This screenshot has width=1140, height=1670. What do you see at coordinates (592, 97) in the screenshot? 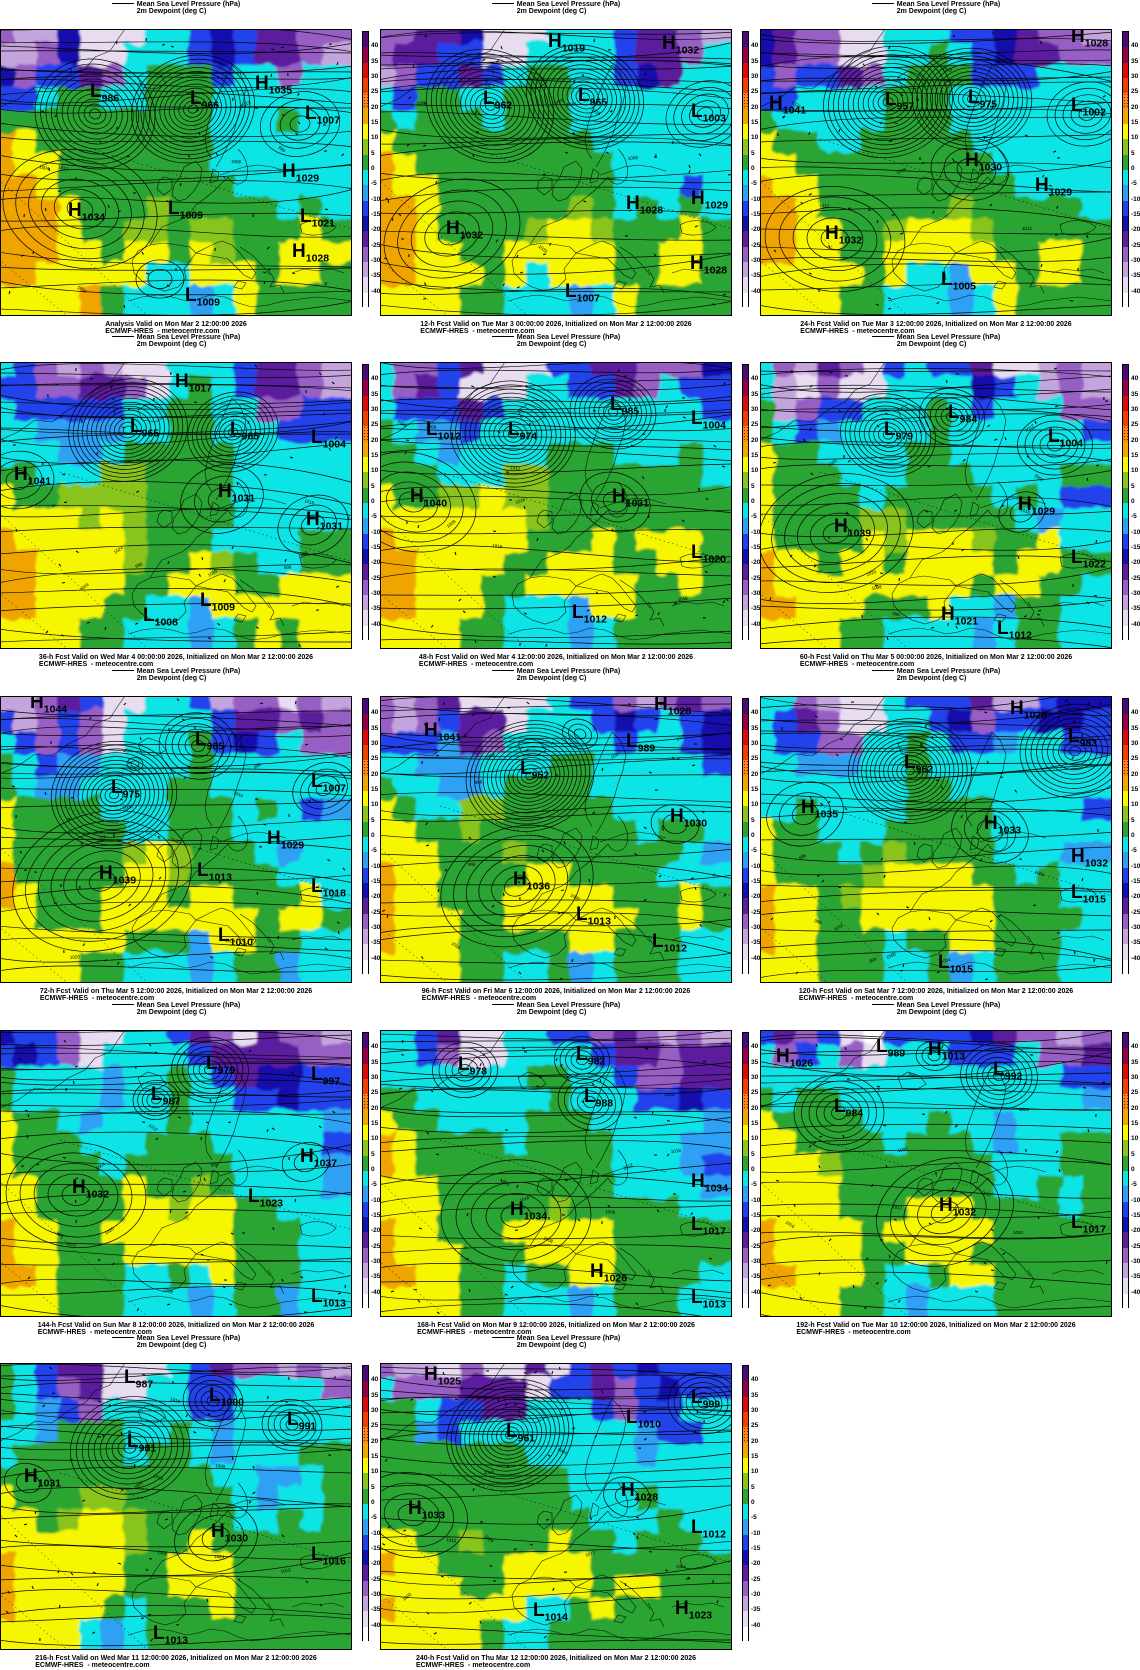
I see `svg-text: L965` at bounding box center [592, 97].